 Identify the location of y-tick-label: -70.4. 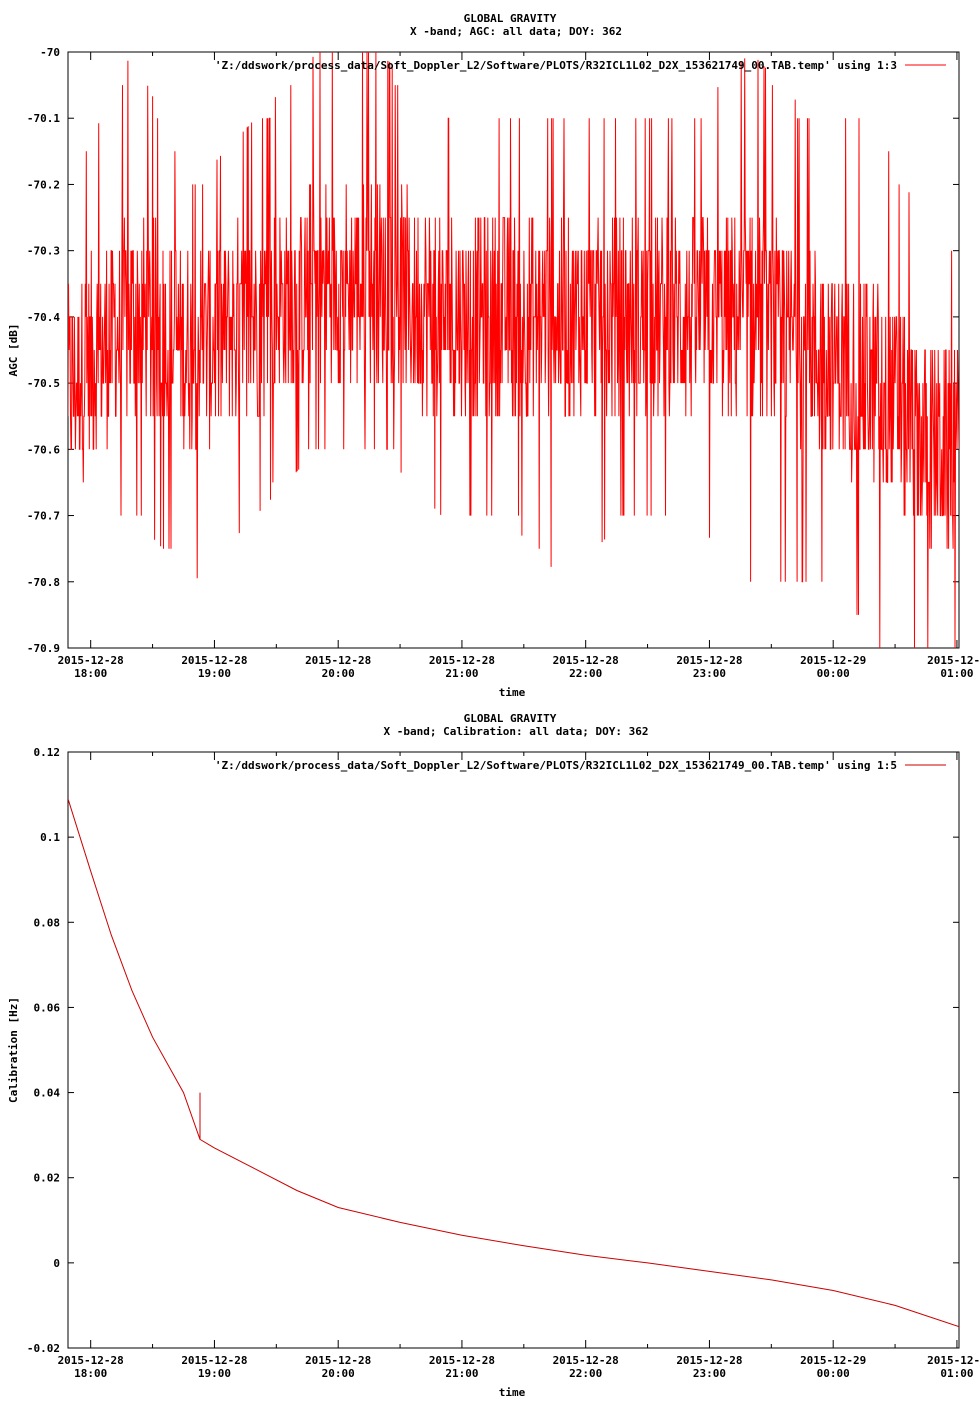
(43, 317).